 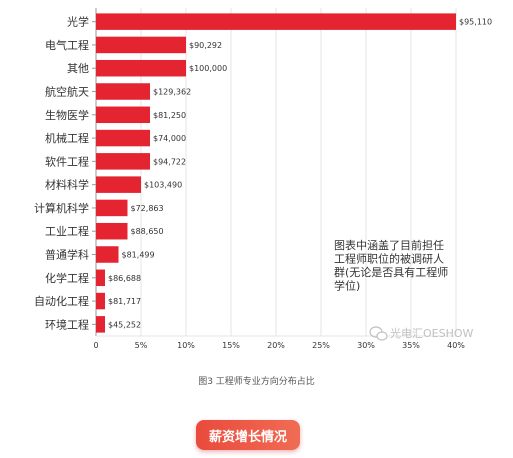 What do you see at coordinates (67, 161) in the screenshot?
I see `category-label: 软件工程` at bounding box center [67, 161].